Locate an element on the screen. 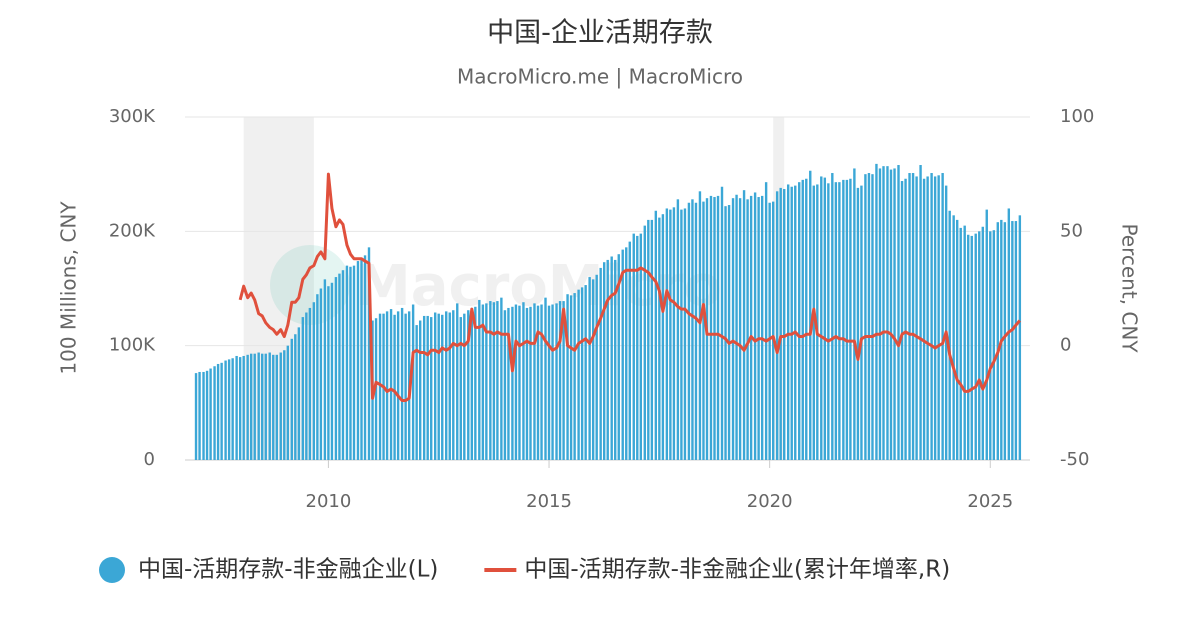 The width and height of the screenshot is (1200, 630). y-axis-title: 100 Millions, CNY is located at coordinates (69, 288).